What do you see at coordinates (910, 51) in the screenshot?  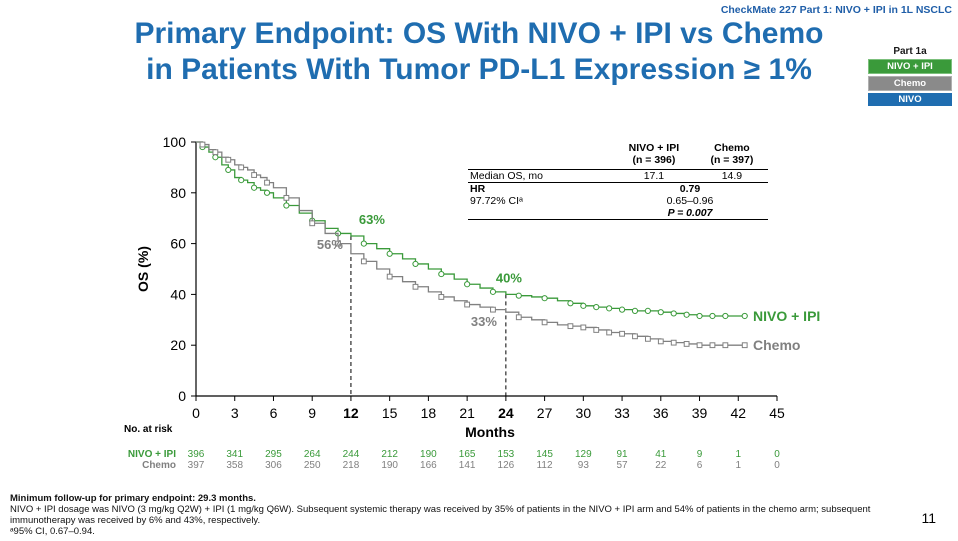 I see `part-legend-caption: Part 1a` at bounding box center [910, 51].